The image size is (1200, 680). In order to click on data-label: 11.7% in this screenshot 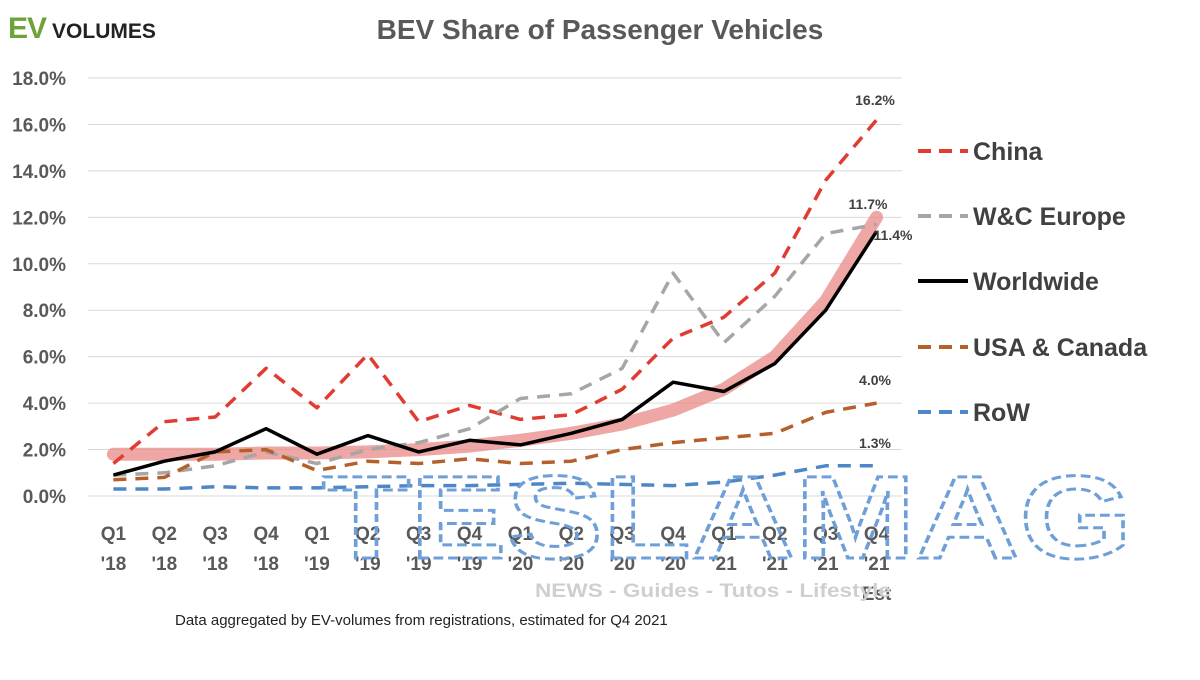, I will do `click(868, 204)`.